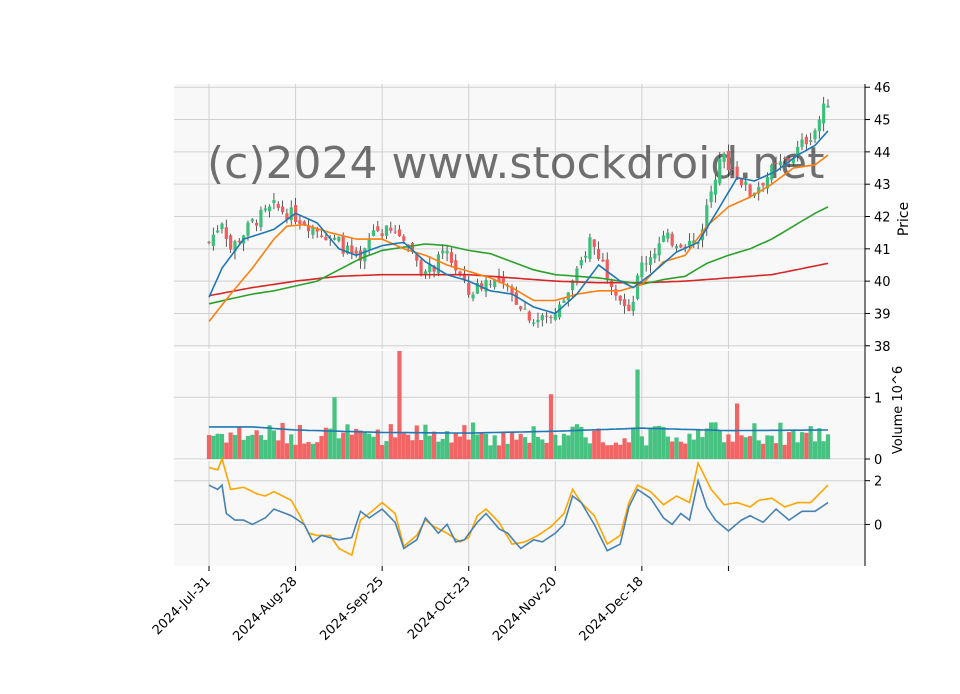 The image size is (960, 694). What do you see at coordinates (882, 121) in the screenshot?
I see `price-tick-label: 45` at bounding box center [882, 121].